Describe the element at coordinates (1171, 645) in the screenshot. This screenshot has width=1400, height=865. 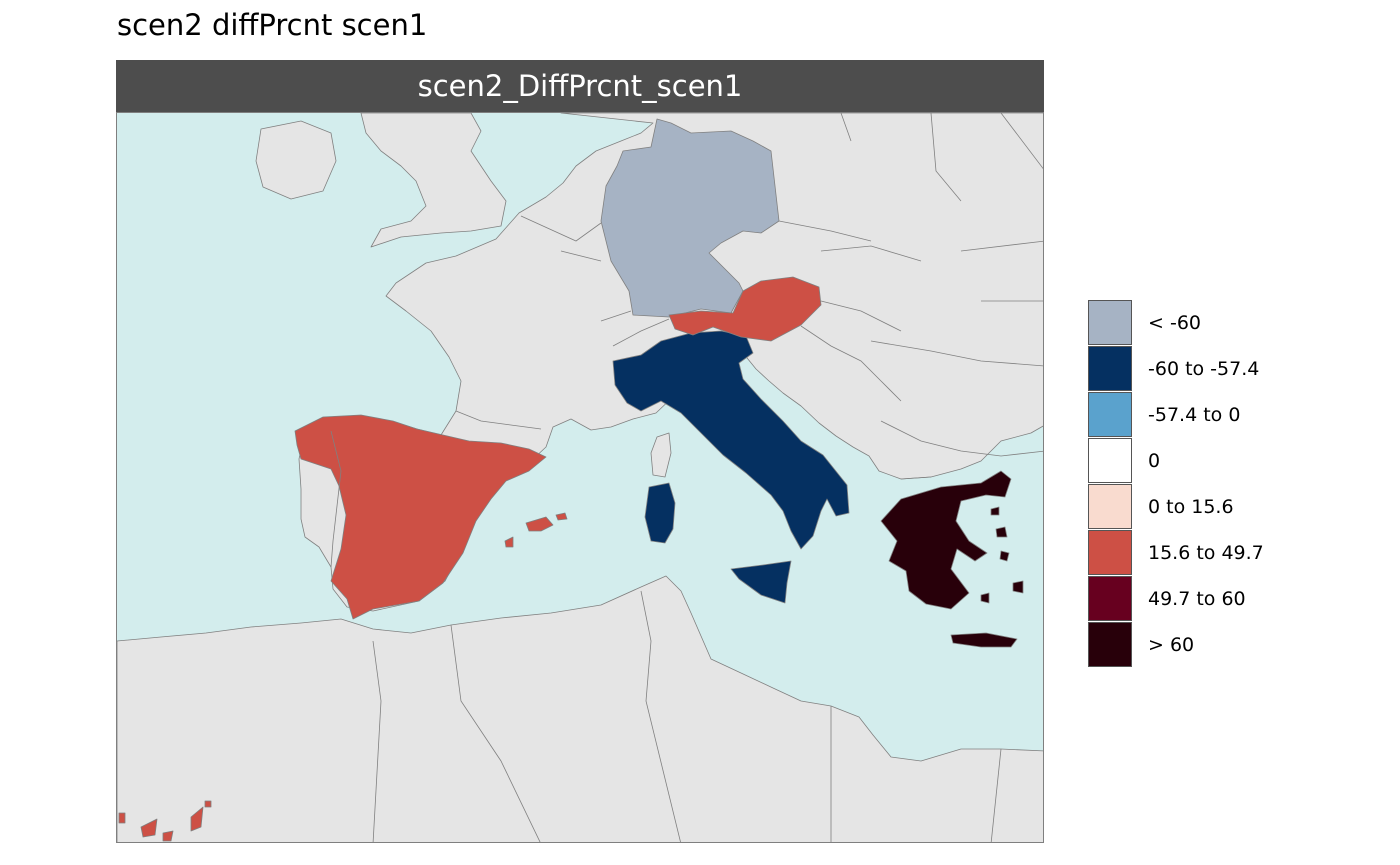
I see `legend-label: > 60` at that location.